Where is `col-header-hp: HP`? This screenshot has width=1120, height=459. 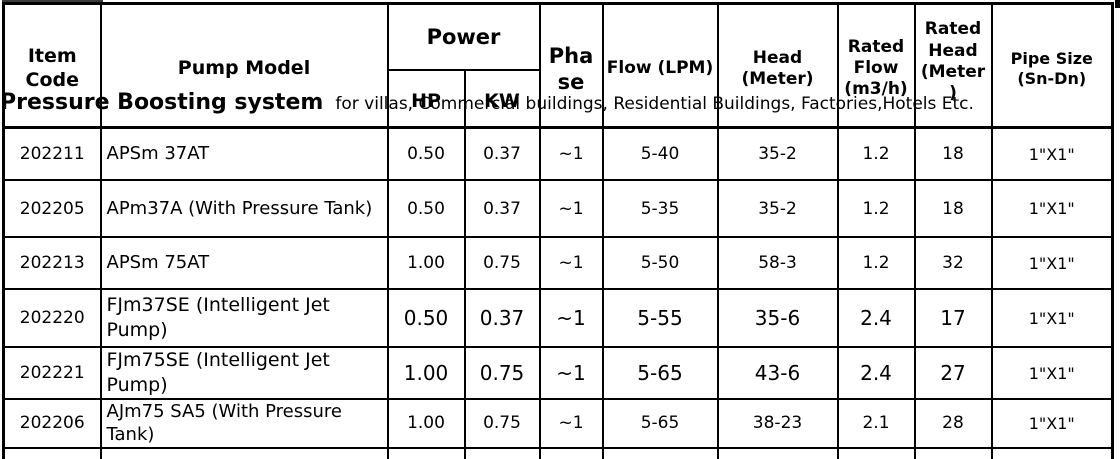
col-header-hp: HP is located at coordinates (426, 102).